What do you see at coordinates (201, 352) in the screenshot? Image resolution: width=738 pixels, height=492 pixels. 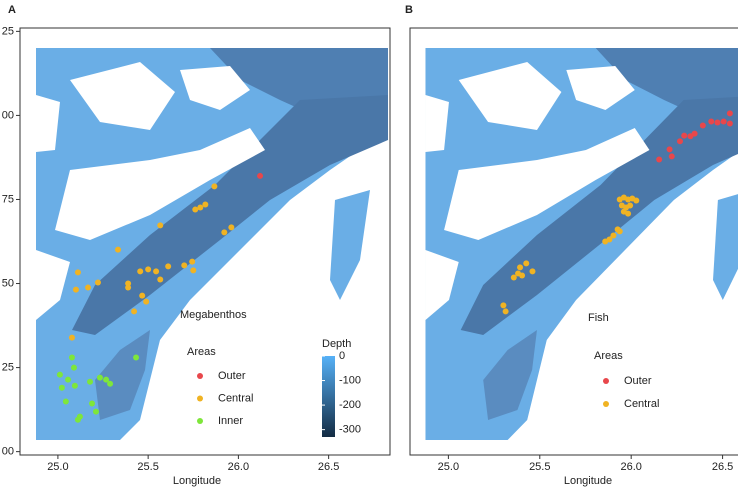 I see `legend-title: Areas` at bounding box center [201, 352].